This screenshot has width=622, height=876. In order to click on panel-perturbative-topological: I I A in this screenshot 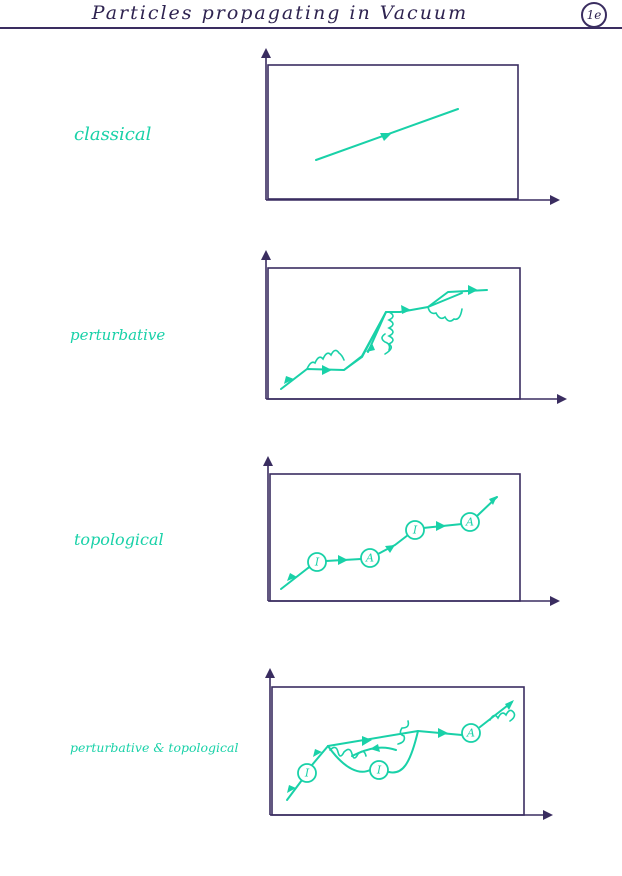, I will do `click(409, 744)`.